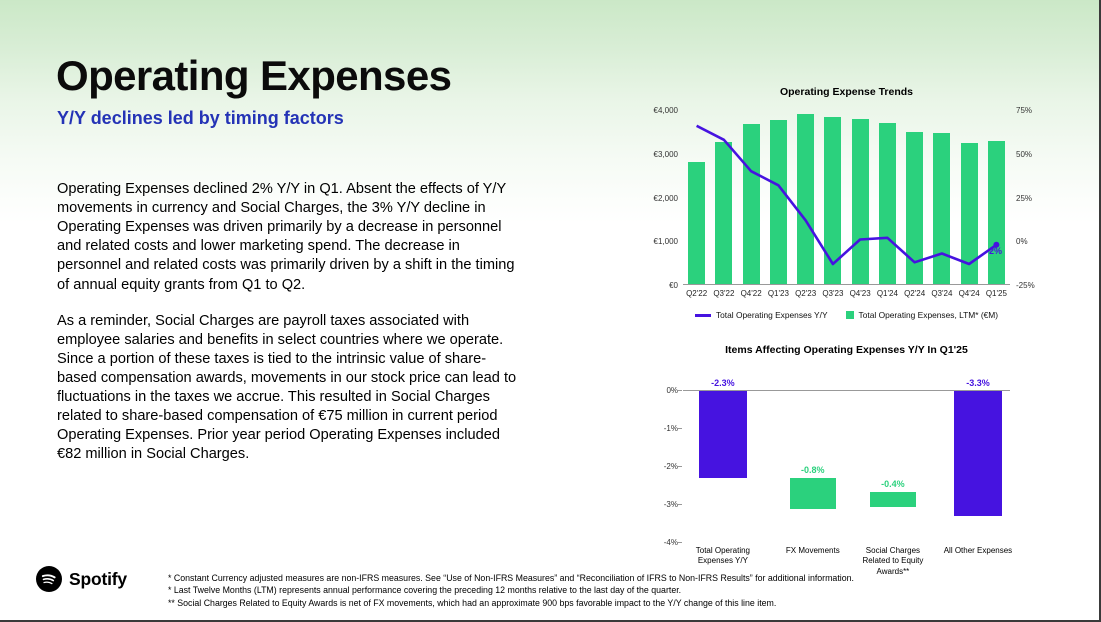  Describe the element at coordinates (806, 293) in the screenshot. I see `x-tick-label: Q2'23` at that location.